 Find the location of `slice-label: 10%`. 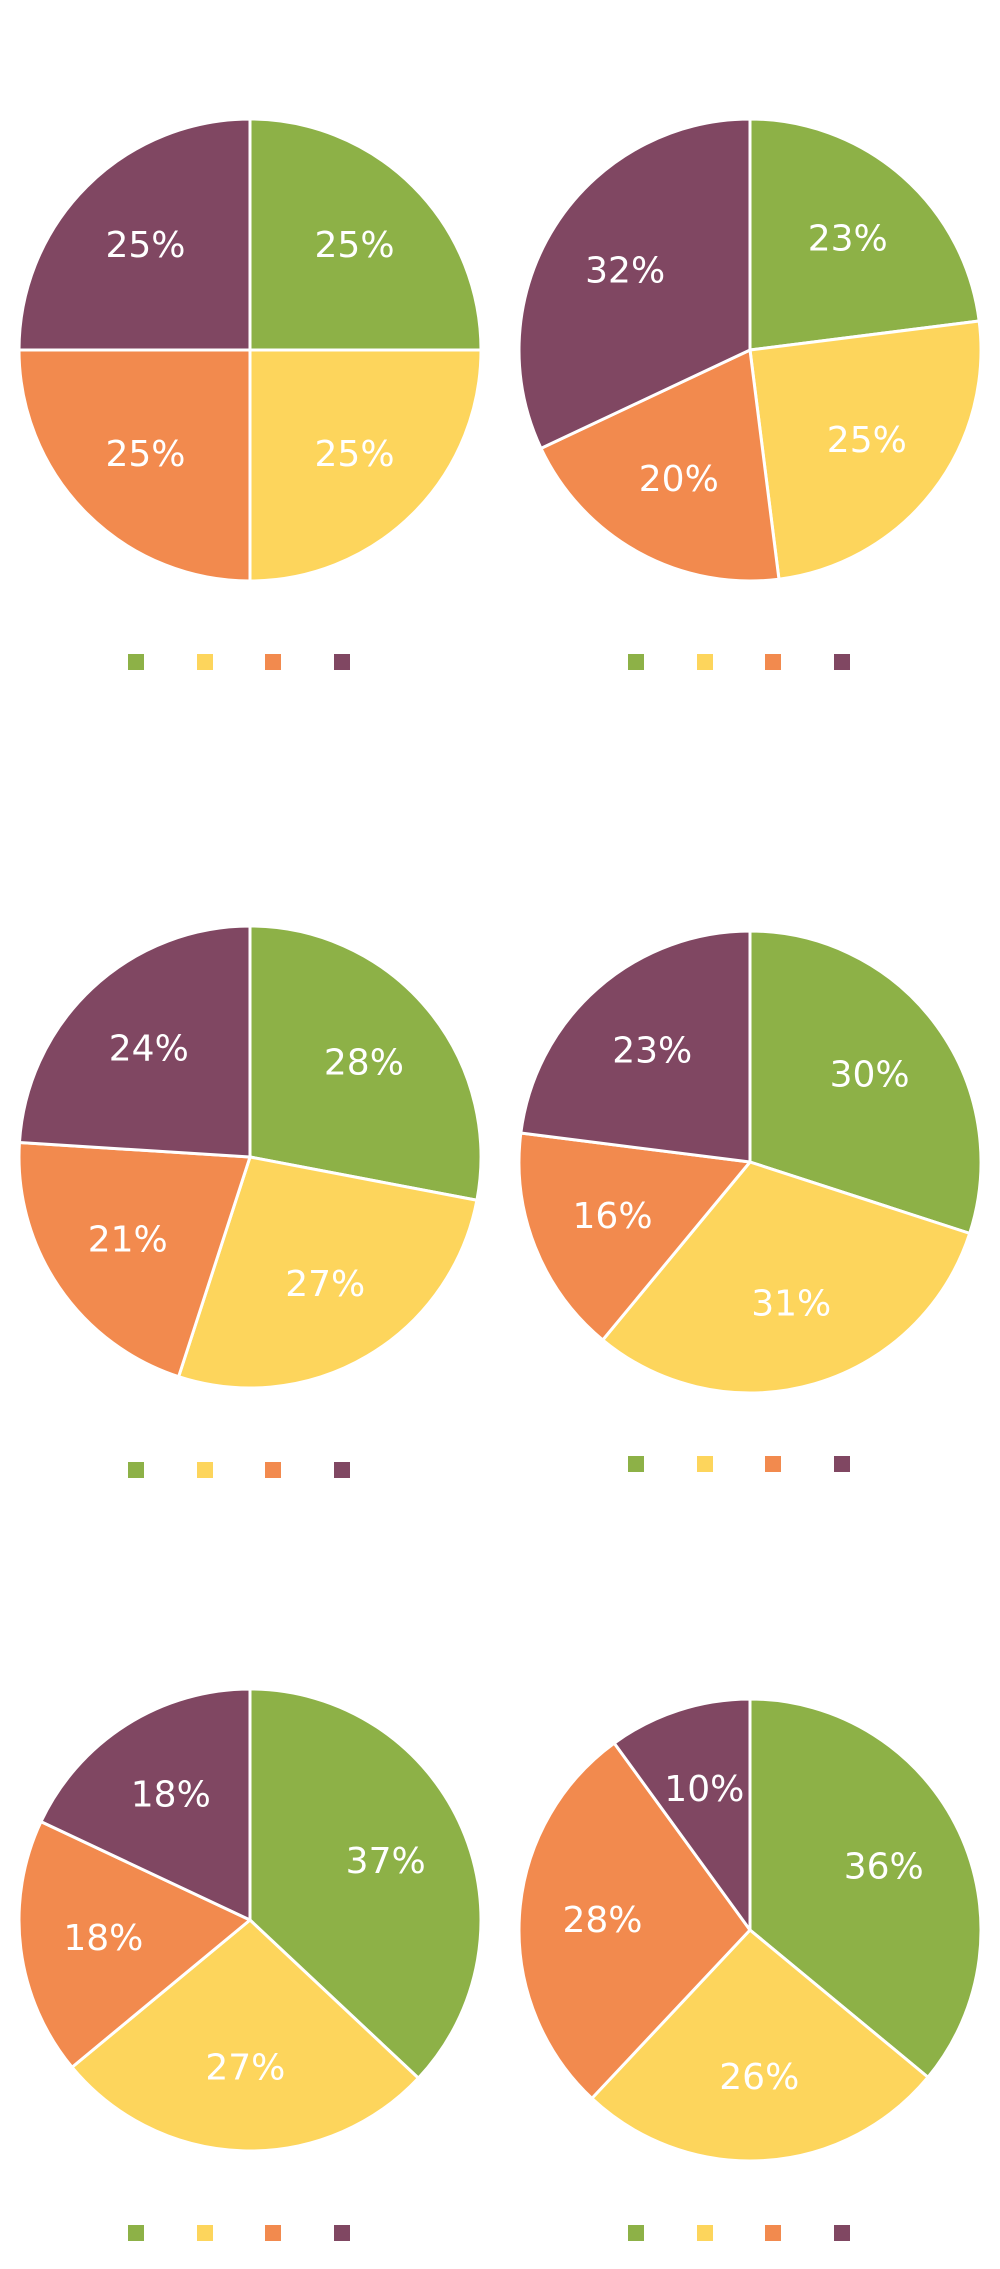

slice-label: 10% is located at coordinates (704, 1789).